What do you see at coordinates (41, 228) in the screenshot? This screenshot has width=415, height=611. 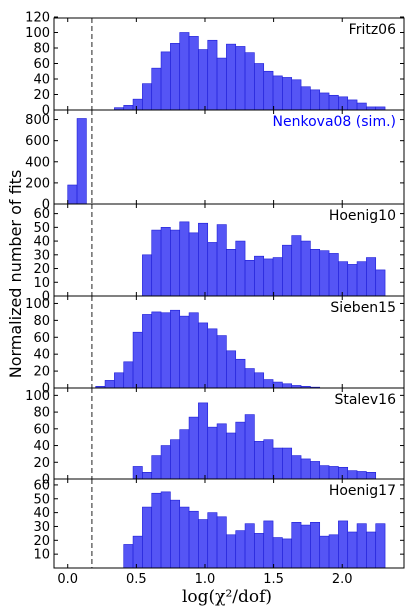 I see `y-tick-label: 50` at bounding box center [41, 228].